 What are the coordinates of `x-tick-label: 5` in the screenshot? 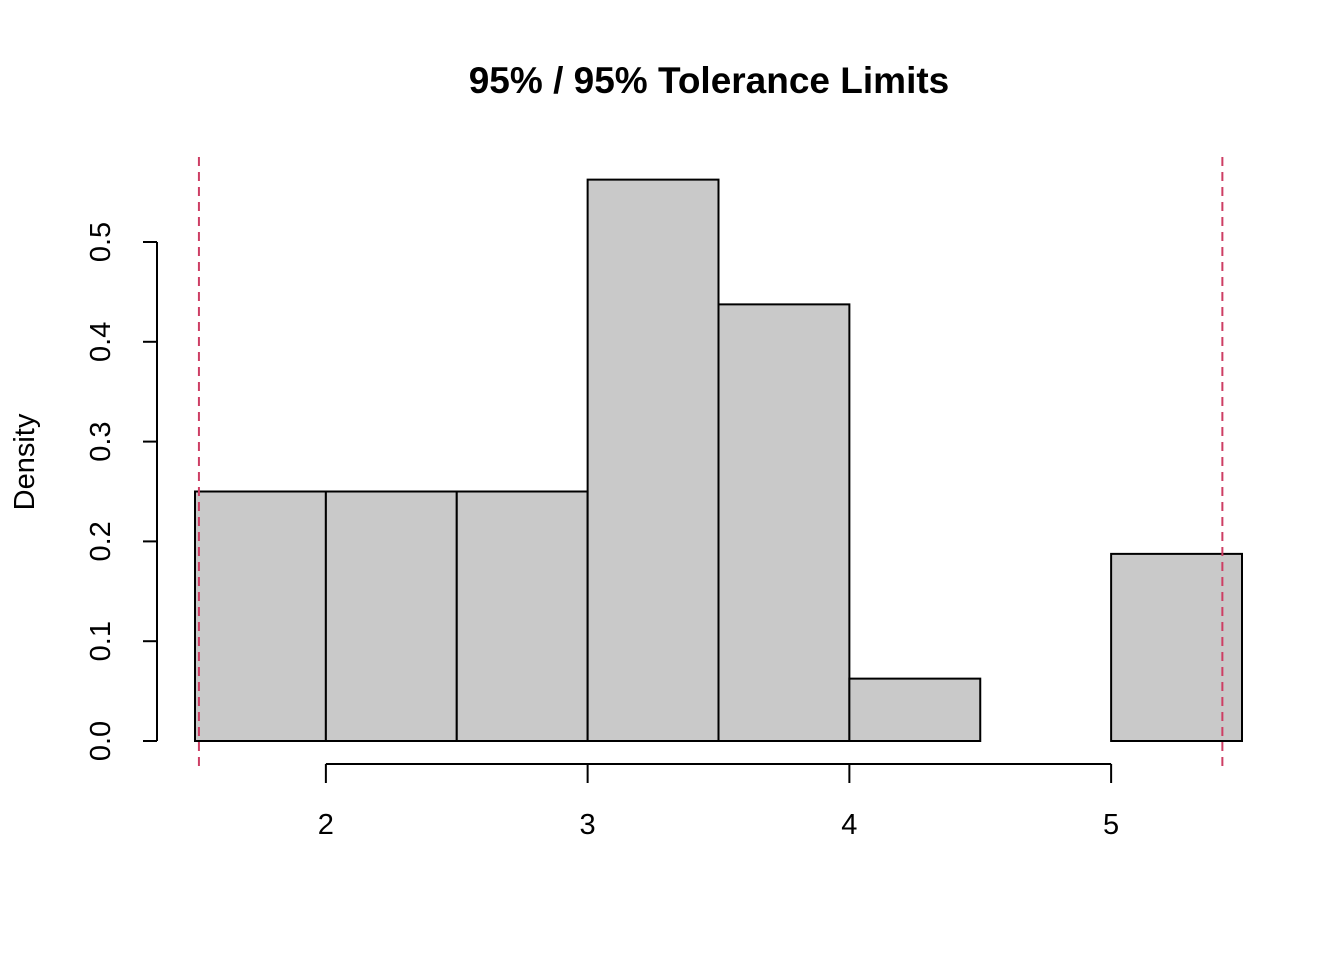 It's located at (1111, 825).